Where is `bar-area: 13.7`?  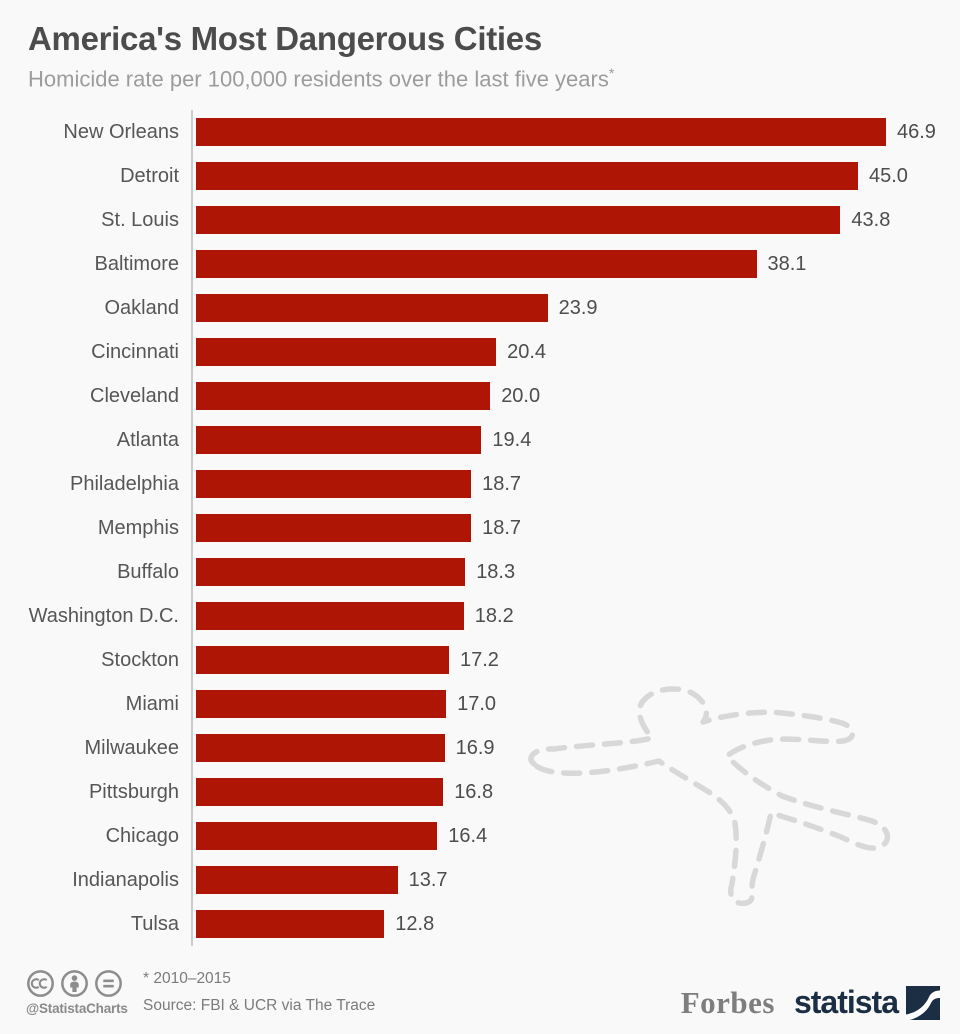 bar-area: 13.7 is located at coordinates (319, 880).